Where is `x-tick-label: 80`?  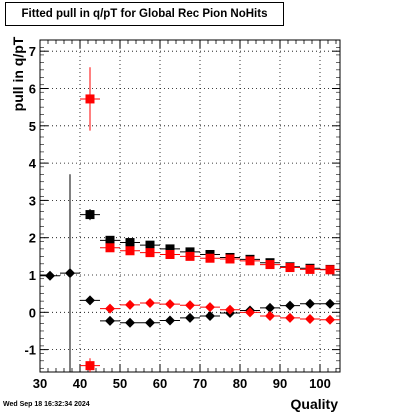 x-tick-label: 80 is located at coordinates (240, 383).